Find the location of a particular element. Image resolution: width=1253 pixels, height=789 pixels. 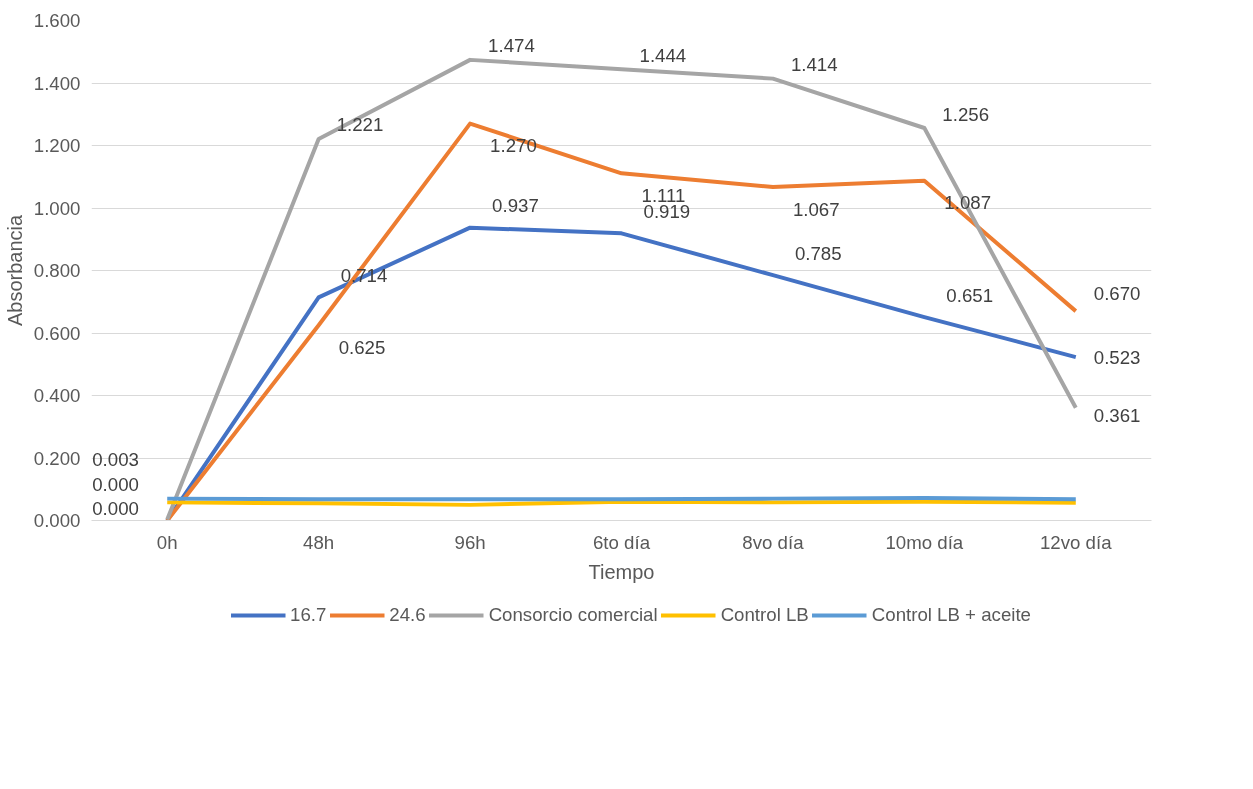

y-tick-label: 0.400 is located at coordinates (57, 395).